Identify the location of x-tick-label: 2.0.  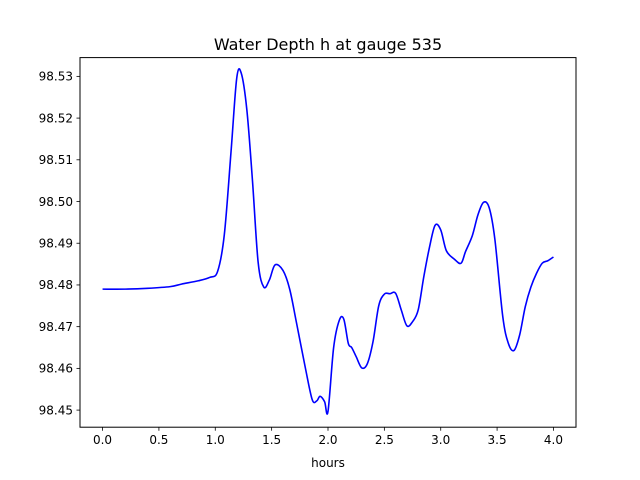
(327, 440).